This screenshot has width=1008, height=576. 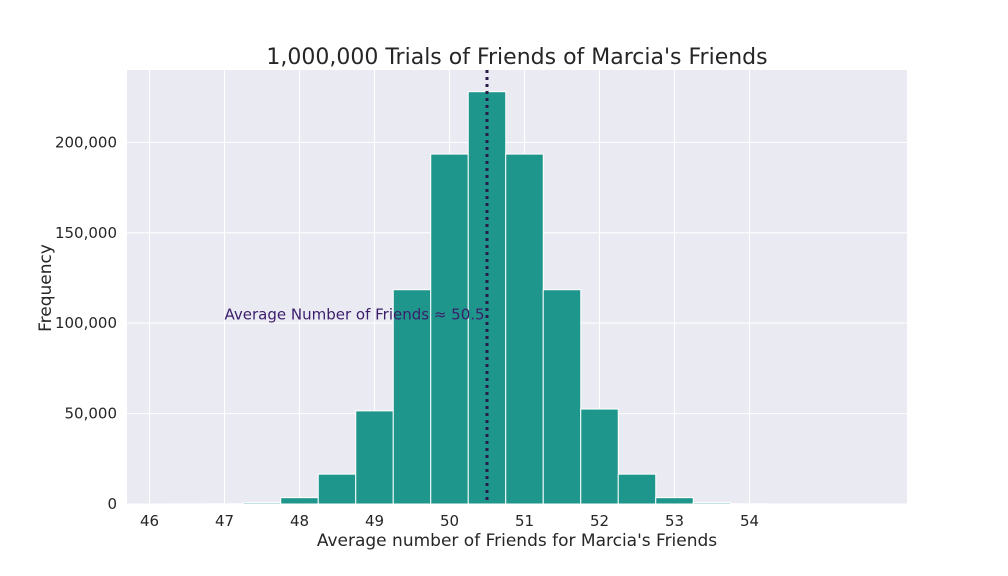 What do you see at coordinates (749, 521) in the screenshot?
I see `x-tick-label: 54` at bounding box center [749, 521].